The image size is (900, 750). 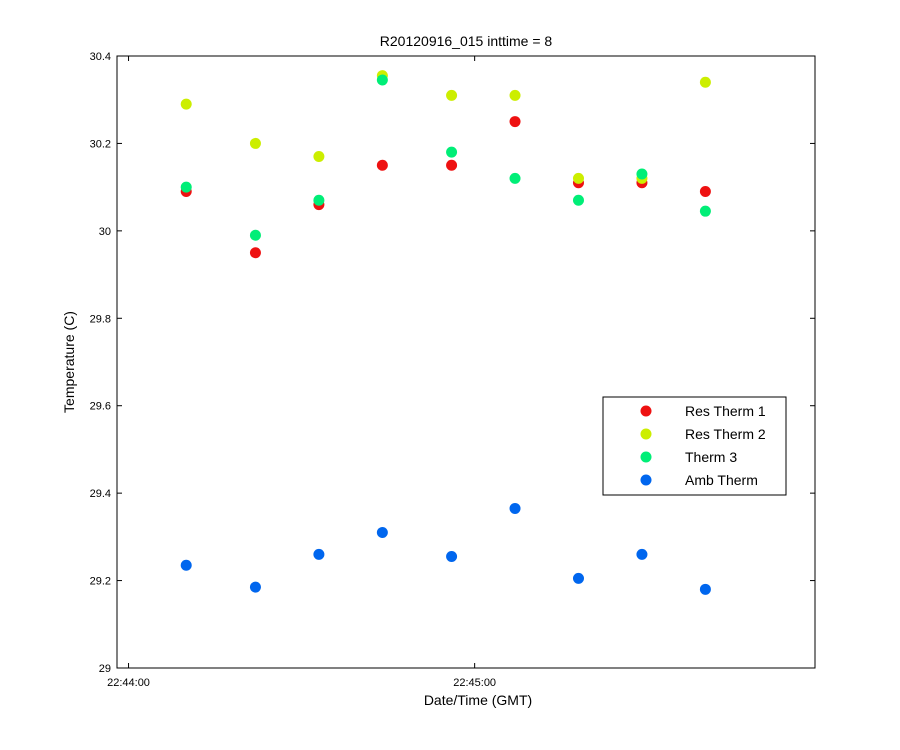 I want to click on legend-box, so click(x=694, y=446).